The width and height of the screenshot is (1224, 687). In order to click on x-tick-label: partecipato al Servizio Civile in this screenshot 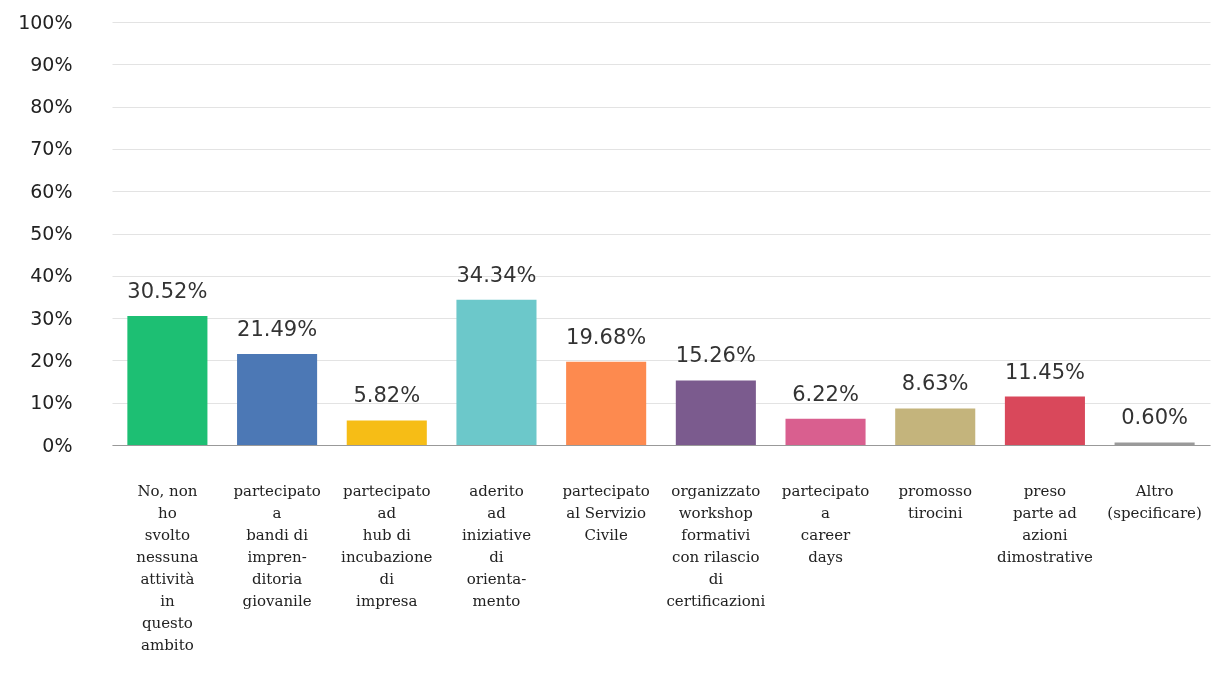, I will do `click(606, 512)`.